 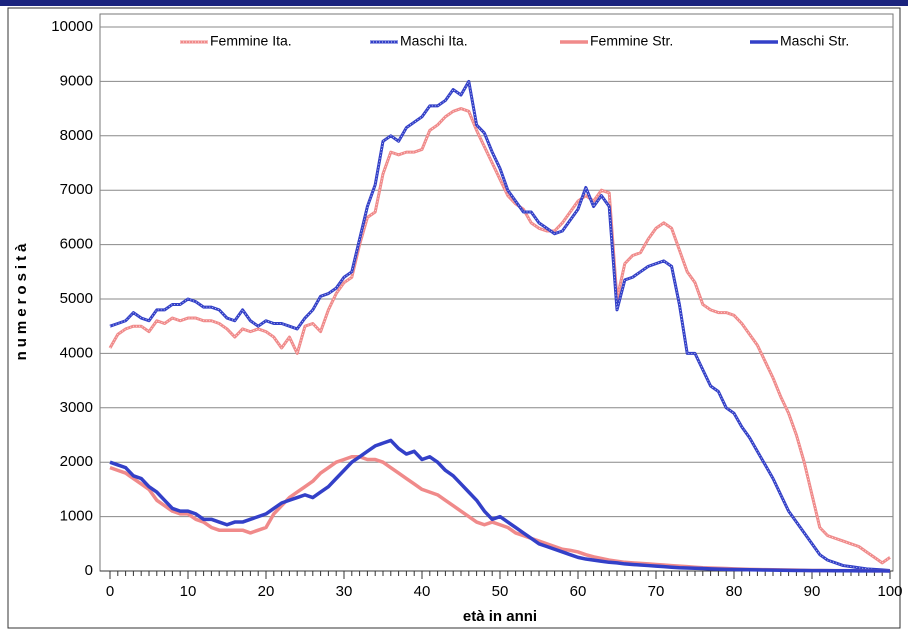 I want to click on legend-label: Femmine Ita., so click(x=251, y=41).